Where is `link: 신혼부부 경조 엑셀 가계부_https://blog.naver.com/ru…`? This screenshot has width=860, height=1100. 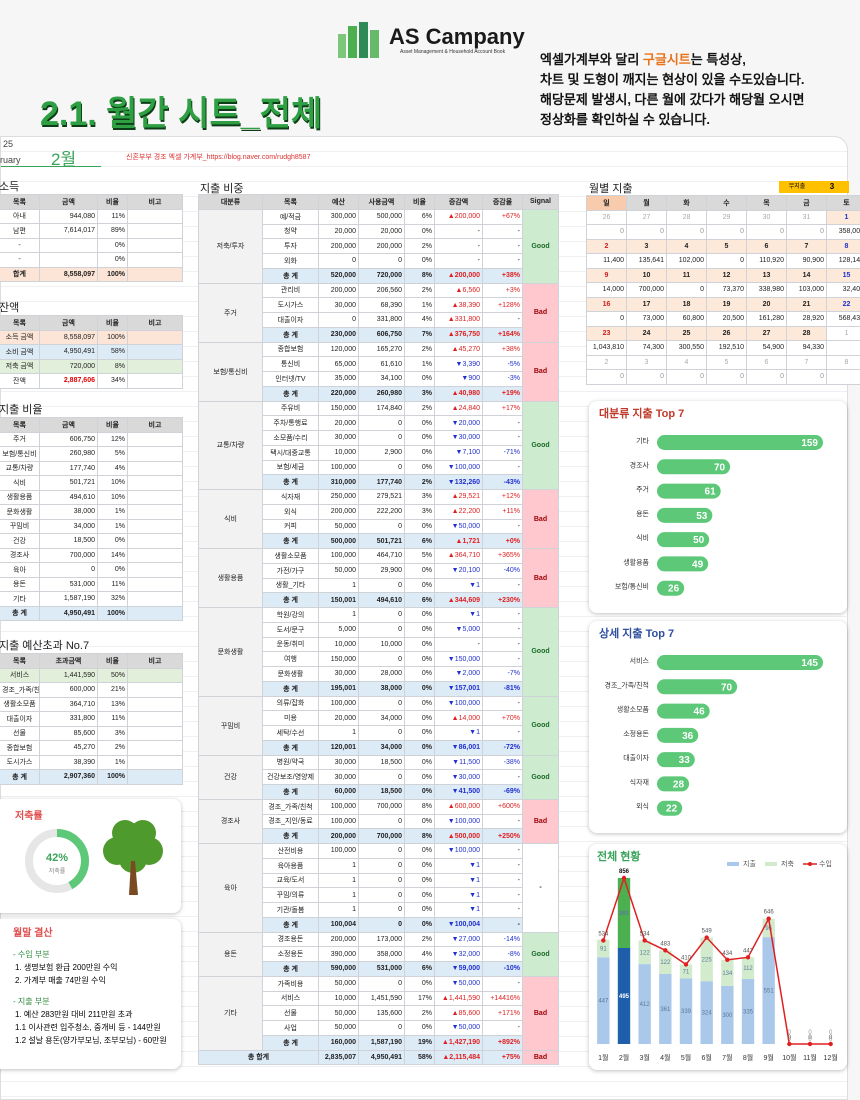 link: 신혼부부 경조 엑셀 가계부_https://blog.naver.com/ru… is located at coordinates (218, 157).